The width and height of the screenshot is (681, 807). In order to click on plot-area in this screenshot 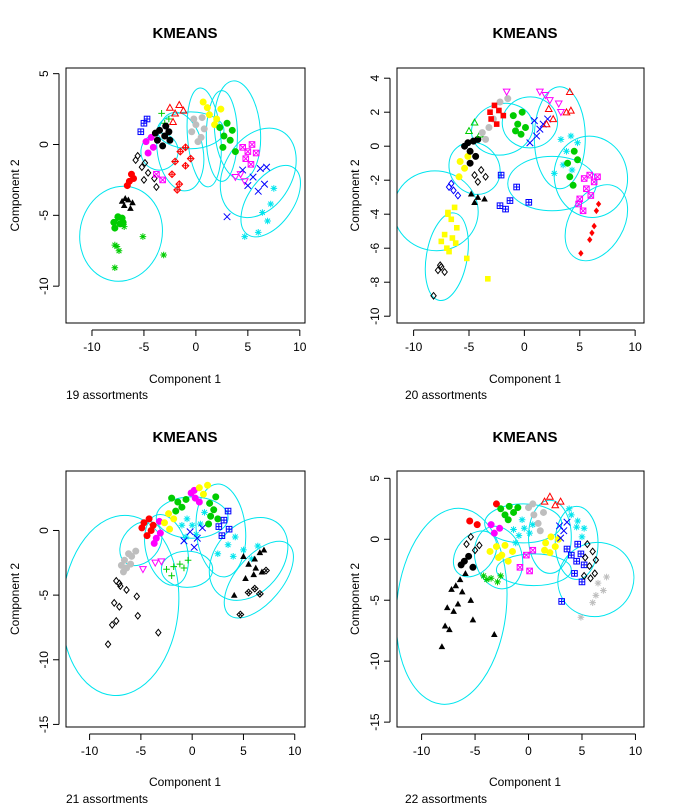, I will do `click(190, 181)`.